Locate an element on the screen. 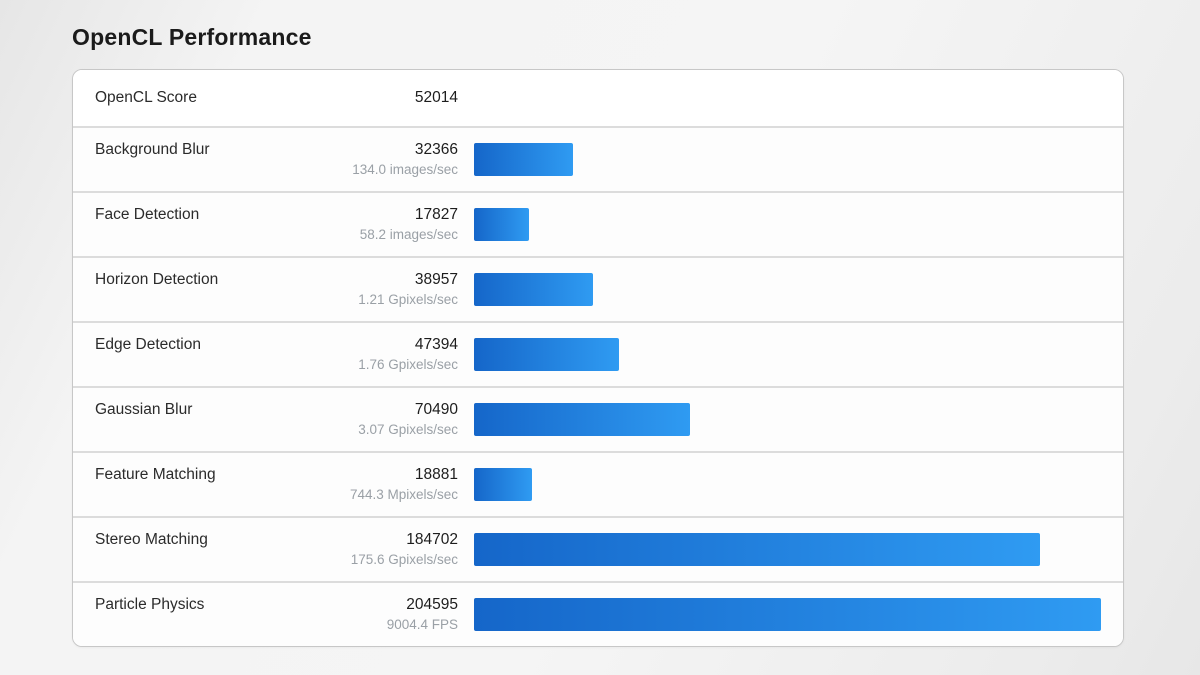  benchmark-rate: 175.6 Gpixels/sec is located at coordinates (404, 559).